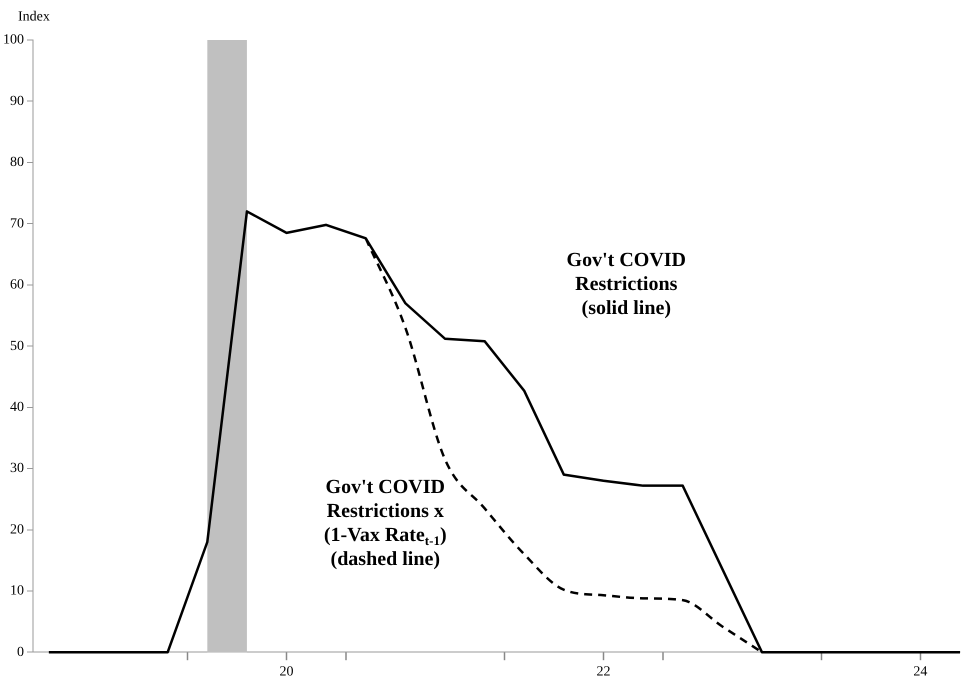 The image size is (970, 687). What do you see at coordinates (626, 284) in the screenshot?
I see `annotation: Gov't COVID Restrictions (solid line)` at bounding box center [626, 284].